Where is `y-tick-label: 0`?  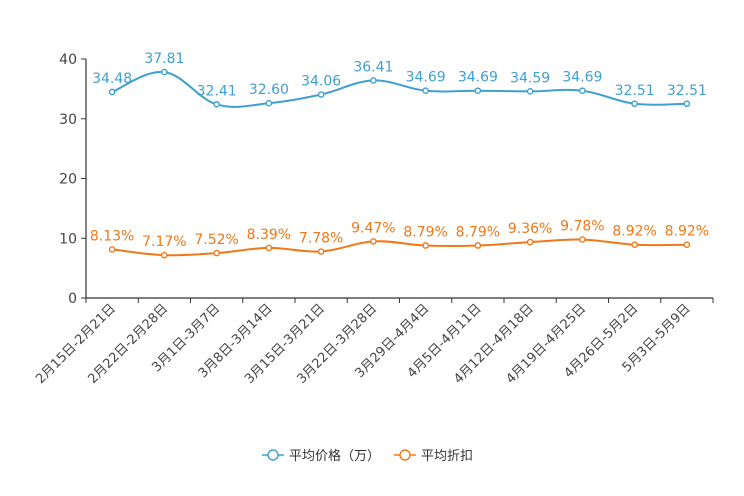 y-tick-label: 0 is located at coordinates (72, 299).